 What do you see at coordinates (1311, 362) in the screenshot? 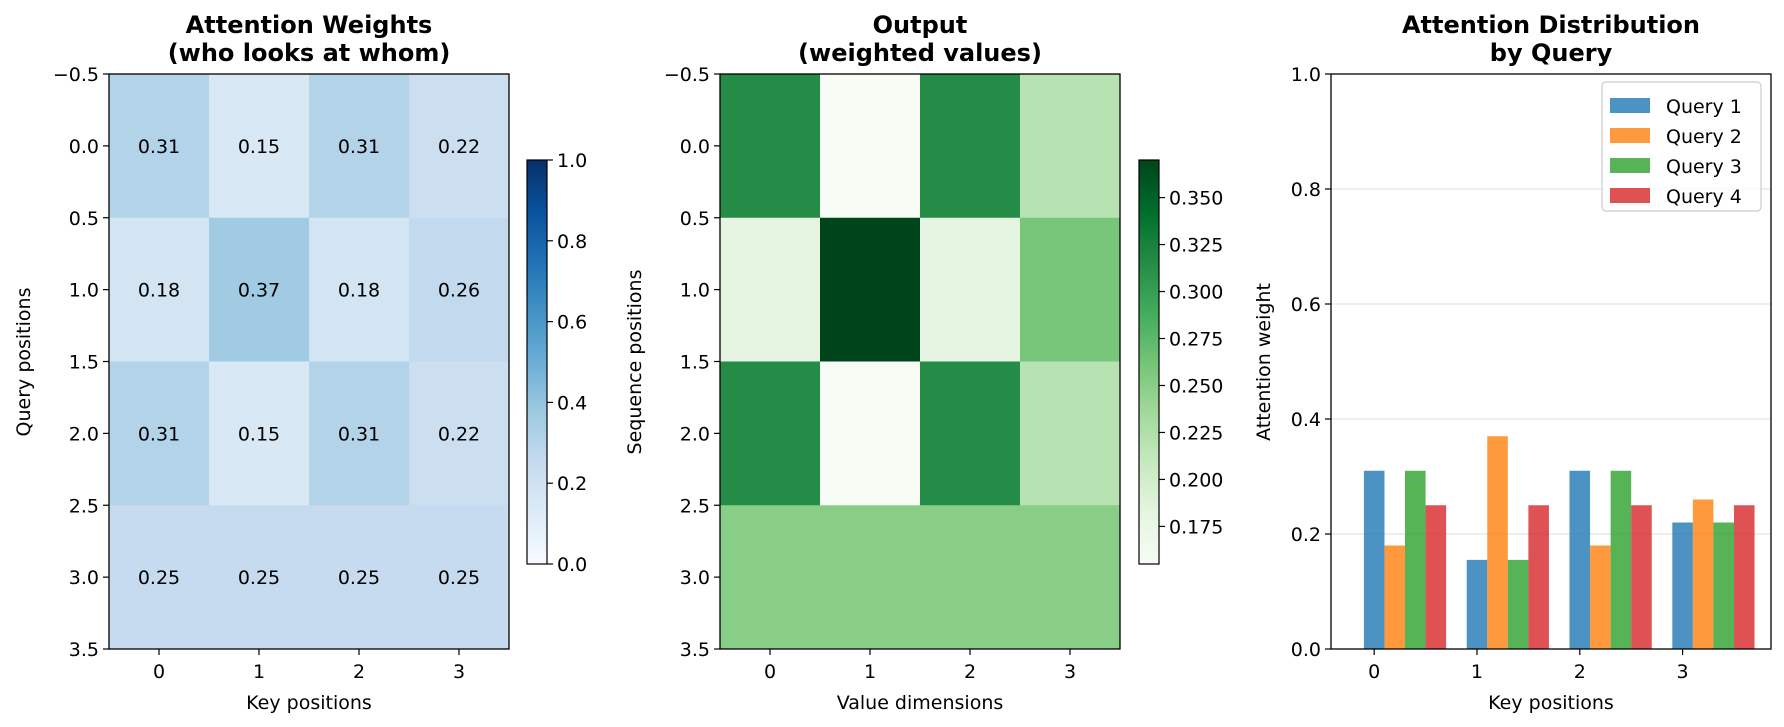
I see `distribution-y-ticks: 0.0 0.2 0.4 0.6 0.8 1.0` at bounding box center [1311, 362].